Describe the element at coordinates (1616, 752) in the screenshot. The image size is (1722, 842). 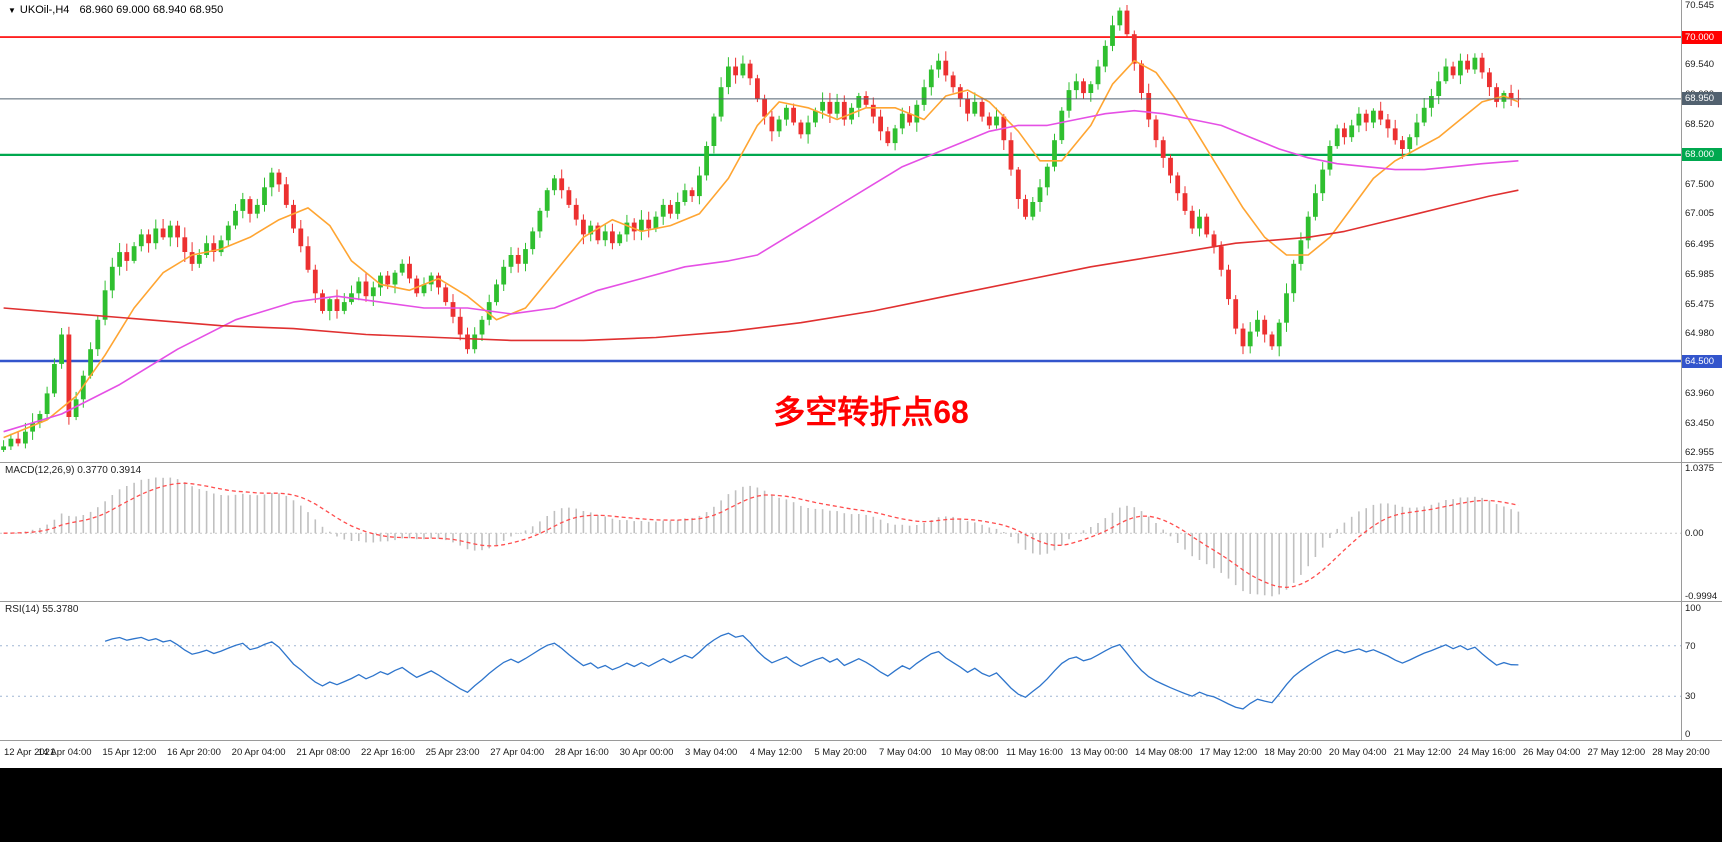
I see `time-axis-label: 27 May 12:00` at that location.